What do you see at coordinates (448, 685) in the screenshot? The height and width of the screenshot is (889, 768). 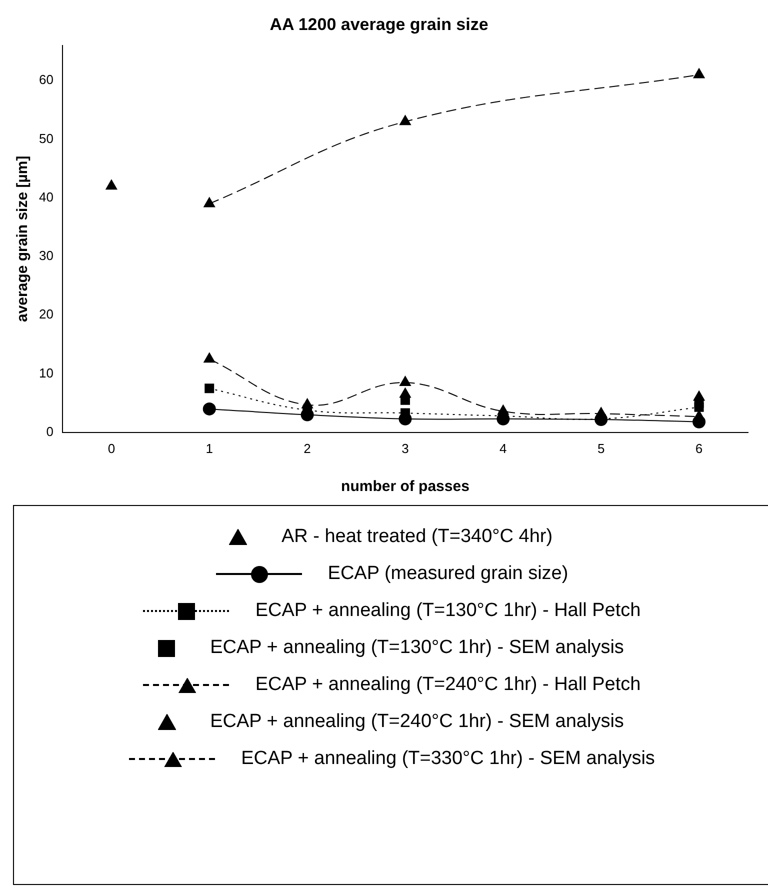 I see `legend-label: ECAP + annealing (T=240°C 1hr) - Hall Petch` at bounding box center [448, 685].